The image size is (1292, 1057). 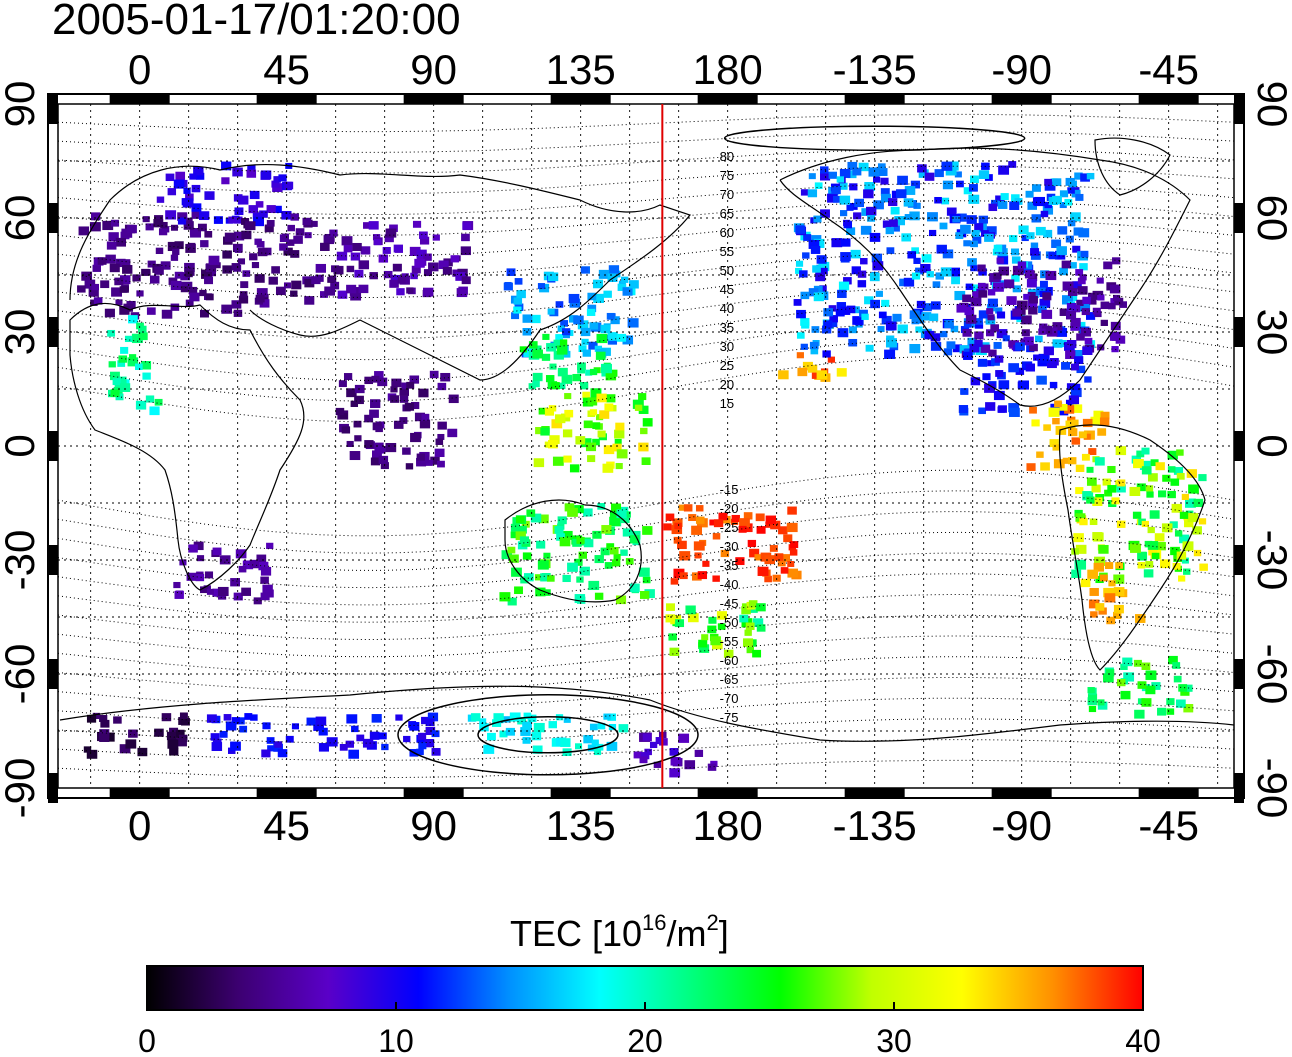 I want to click on colorbar-label-sup1: 16, so click(x=654, y=922).